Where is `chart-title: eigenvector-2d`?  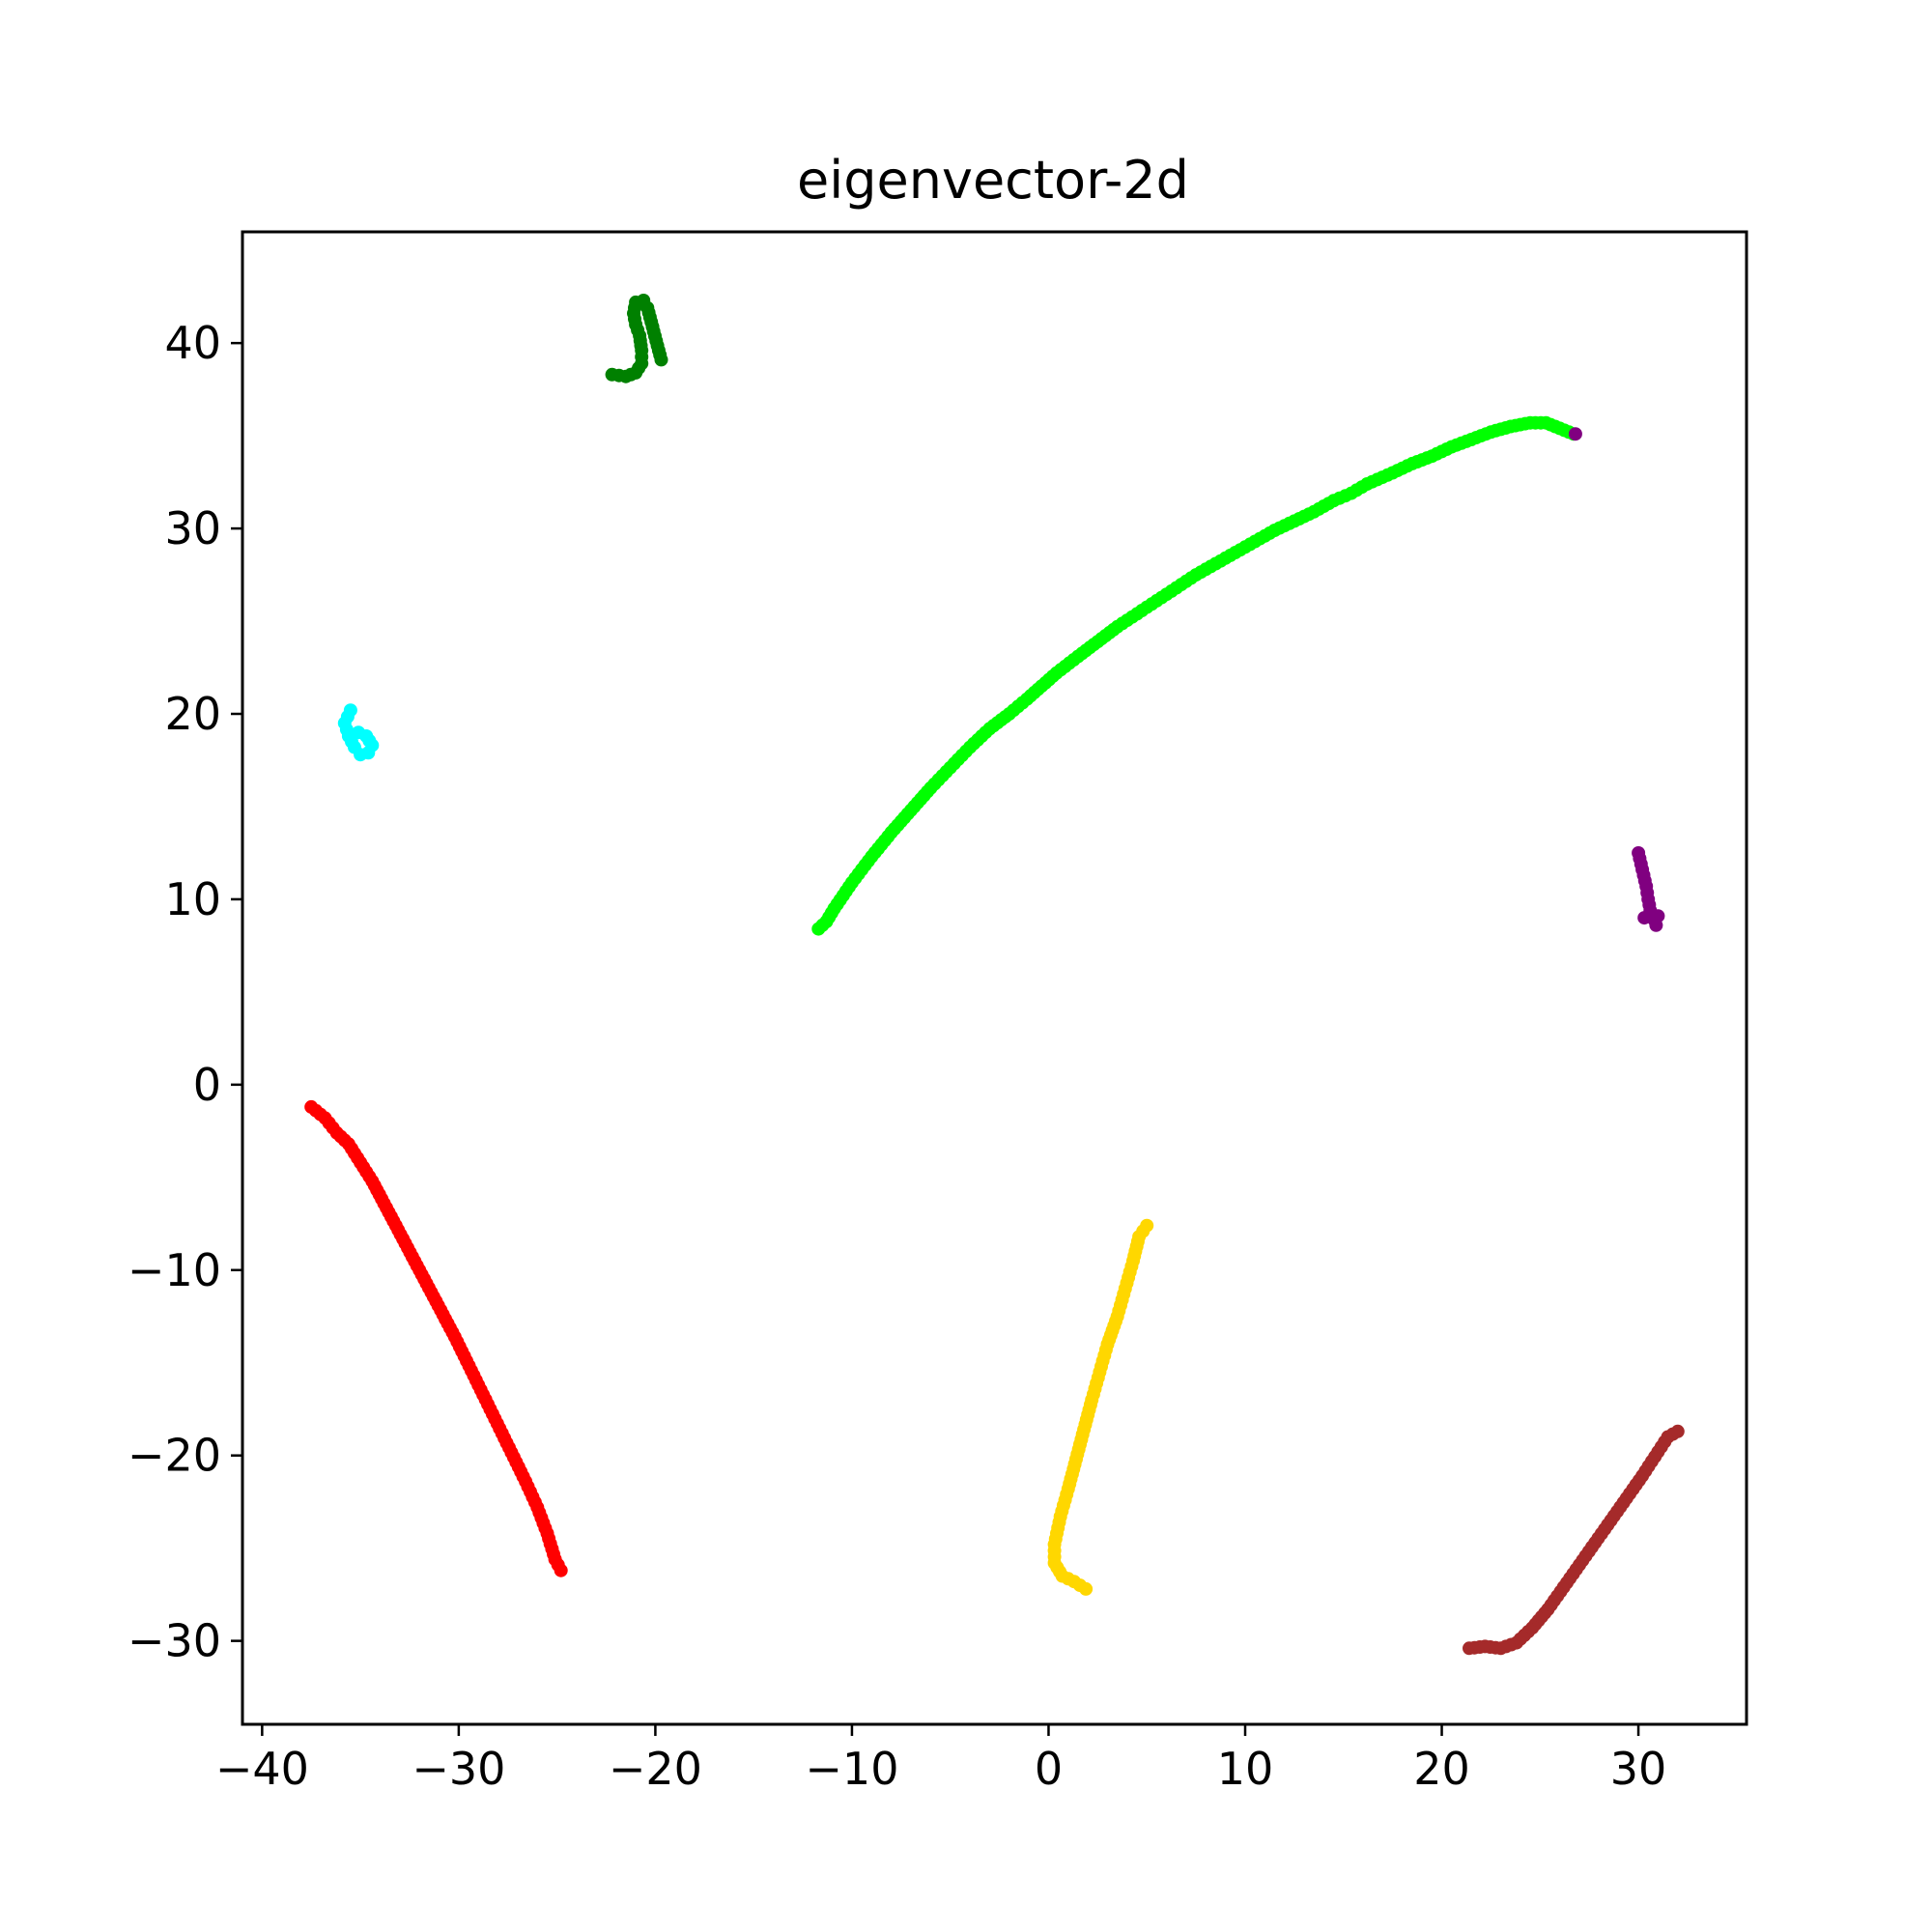
chart-title: eigenvector-2d is located at coordinates (993, 180).